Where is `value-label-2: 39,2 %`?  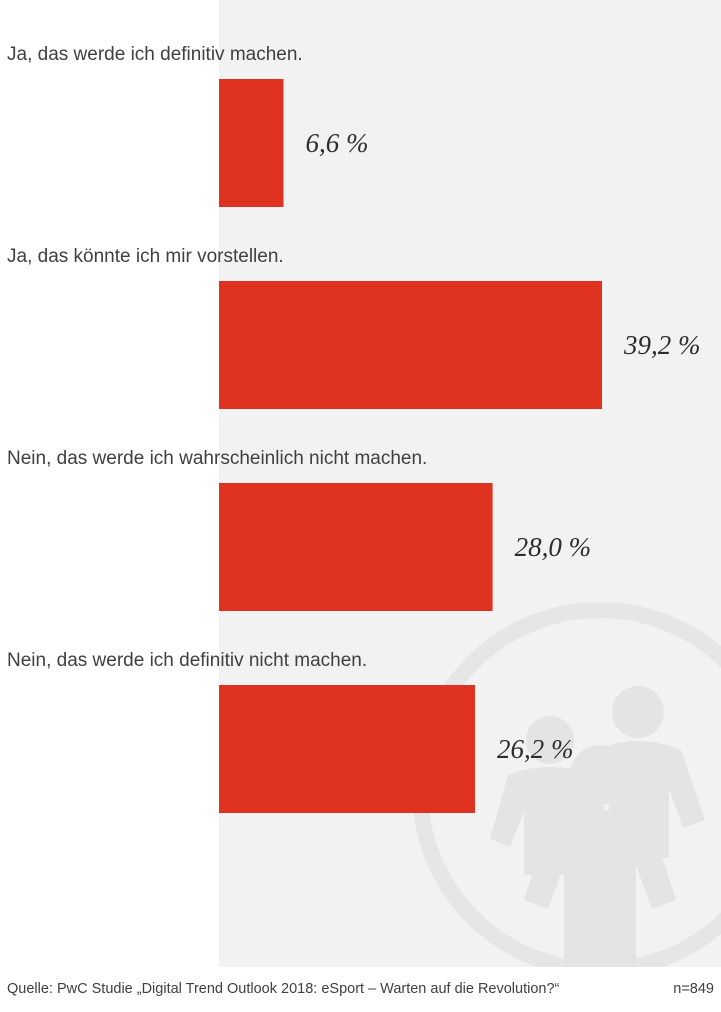 value-label-2: 39,2 % is located at coordinates (662, 345).